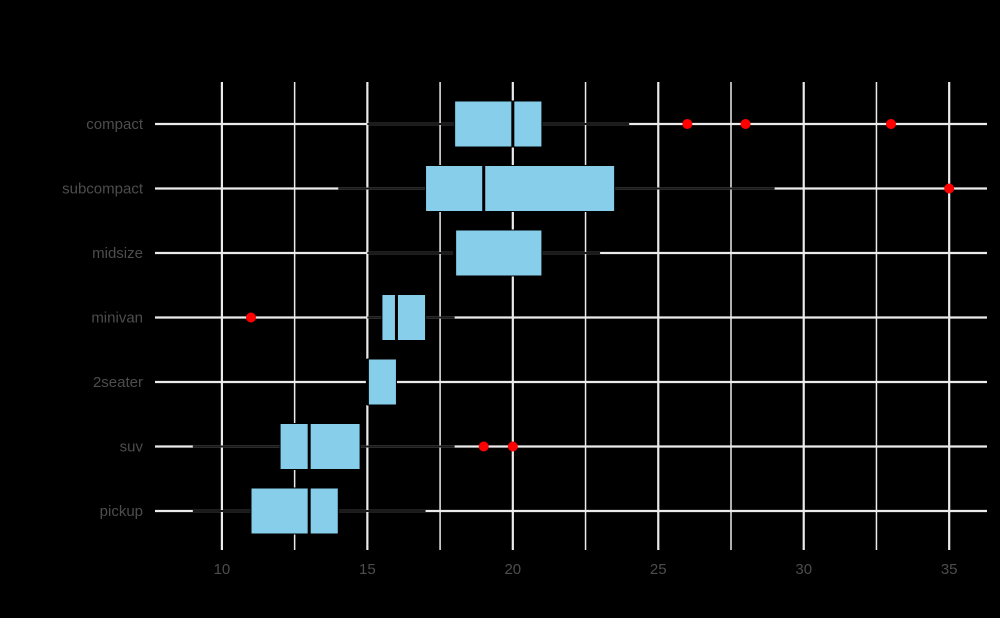 This screenshot has width=1000, height=618. What do you see at coordinates (803, 569) in the screenshot?
I see `x-tick-label: 30` at bounding box center [803, 569].